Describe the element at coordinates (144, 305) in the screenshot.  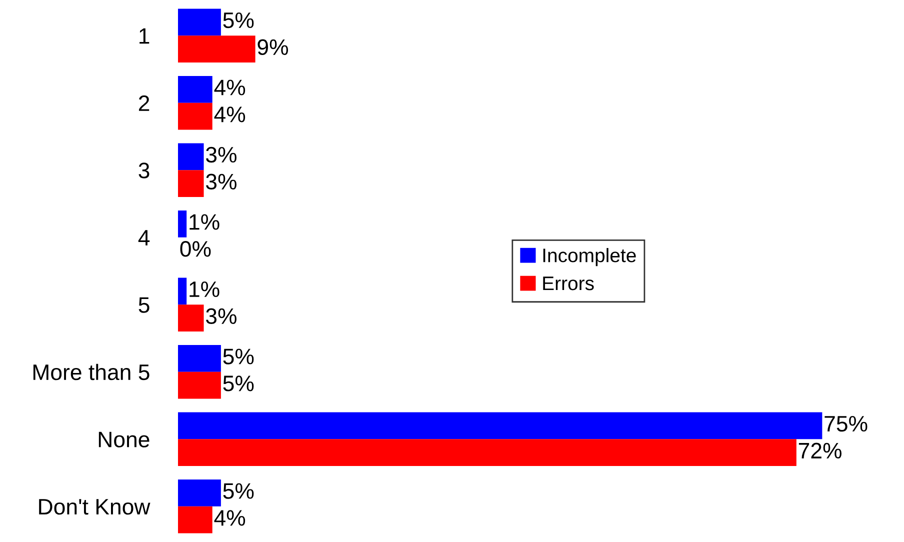
I see `y-tick-label: 5` at that location.